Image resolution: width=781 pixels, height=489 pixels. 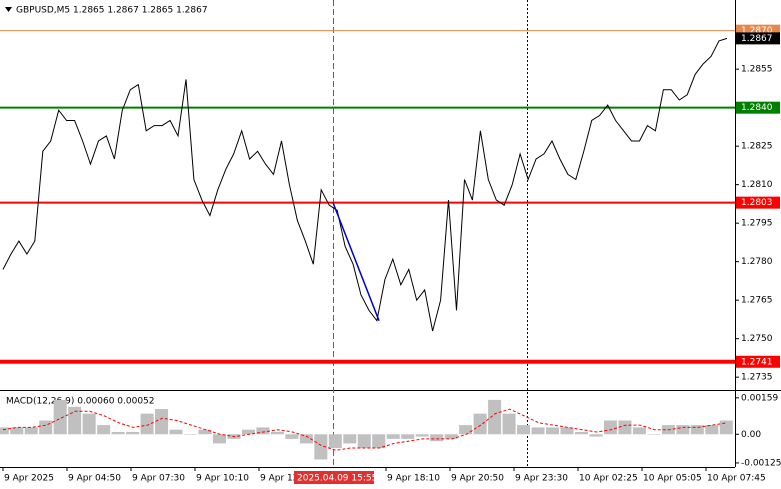 I want to click on x-tick-label: 9 Apr 23:30, so click(x=541, y=479).